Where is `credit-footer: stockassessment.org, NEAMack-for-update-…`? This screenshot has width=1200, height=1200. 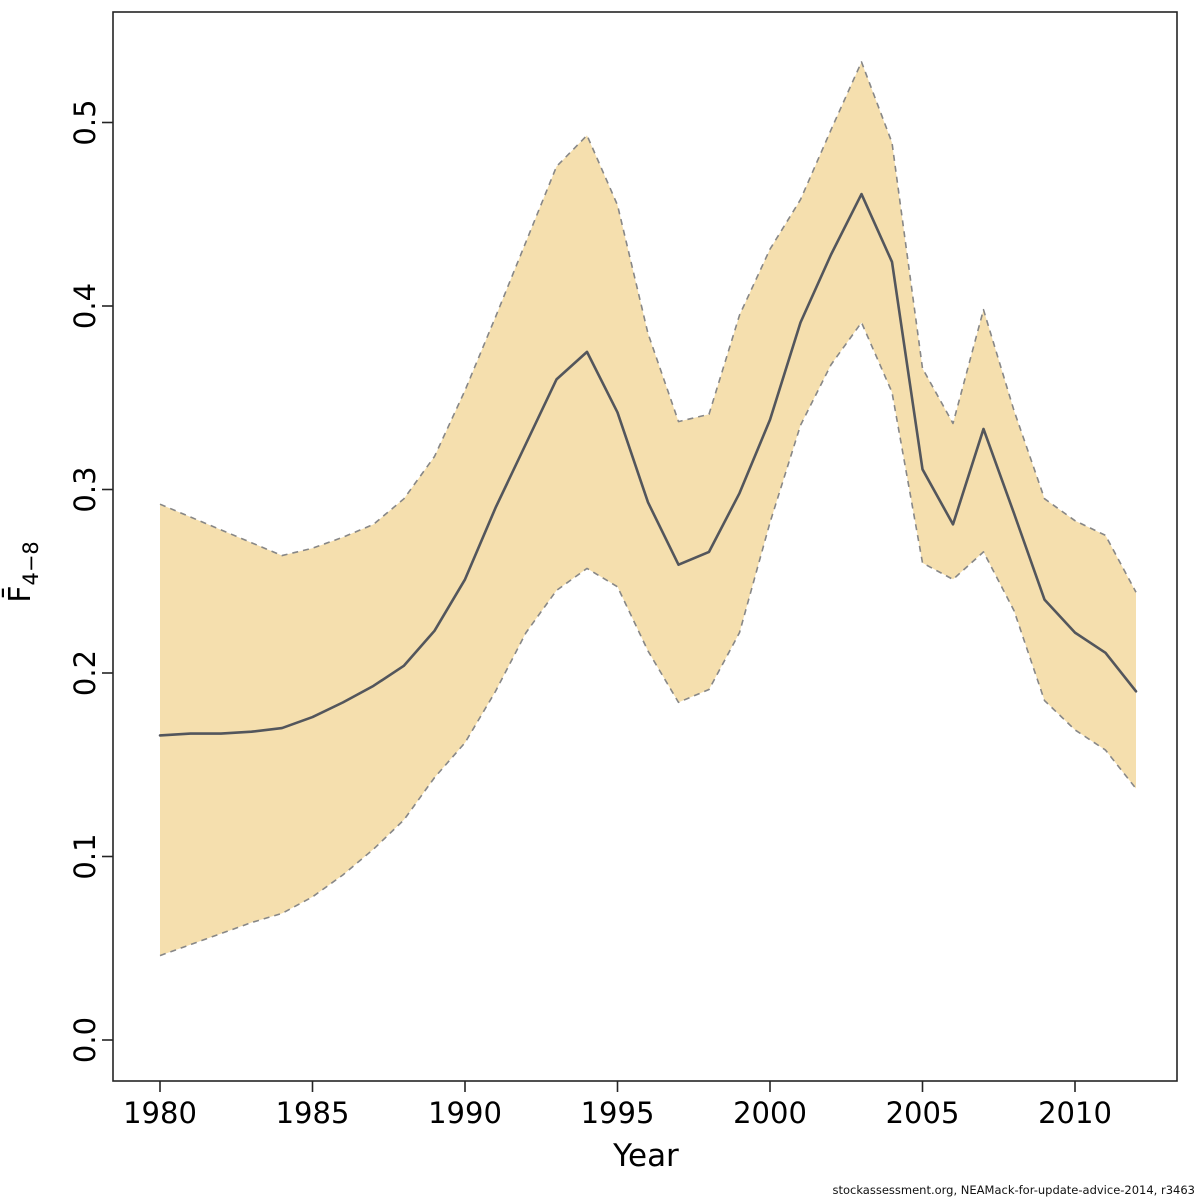 credit-footer: stockassessment.org, NEAMack-for-update-… is located at coordinates (1013, 1190).